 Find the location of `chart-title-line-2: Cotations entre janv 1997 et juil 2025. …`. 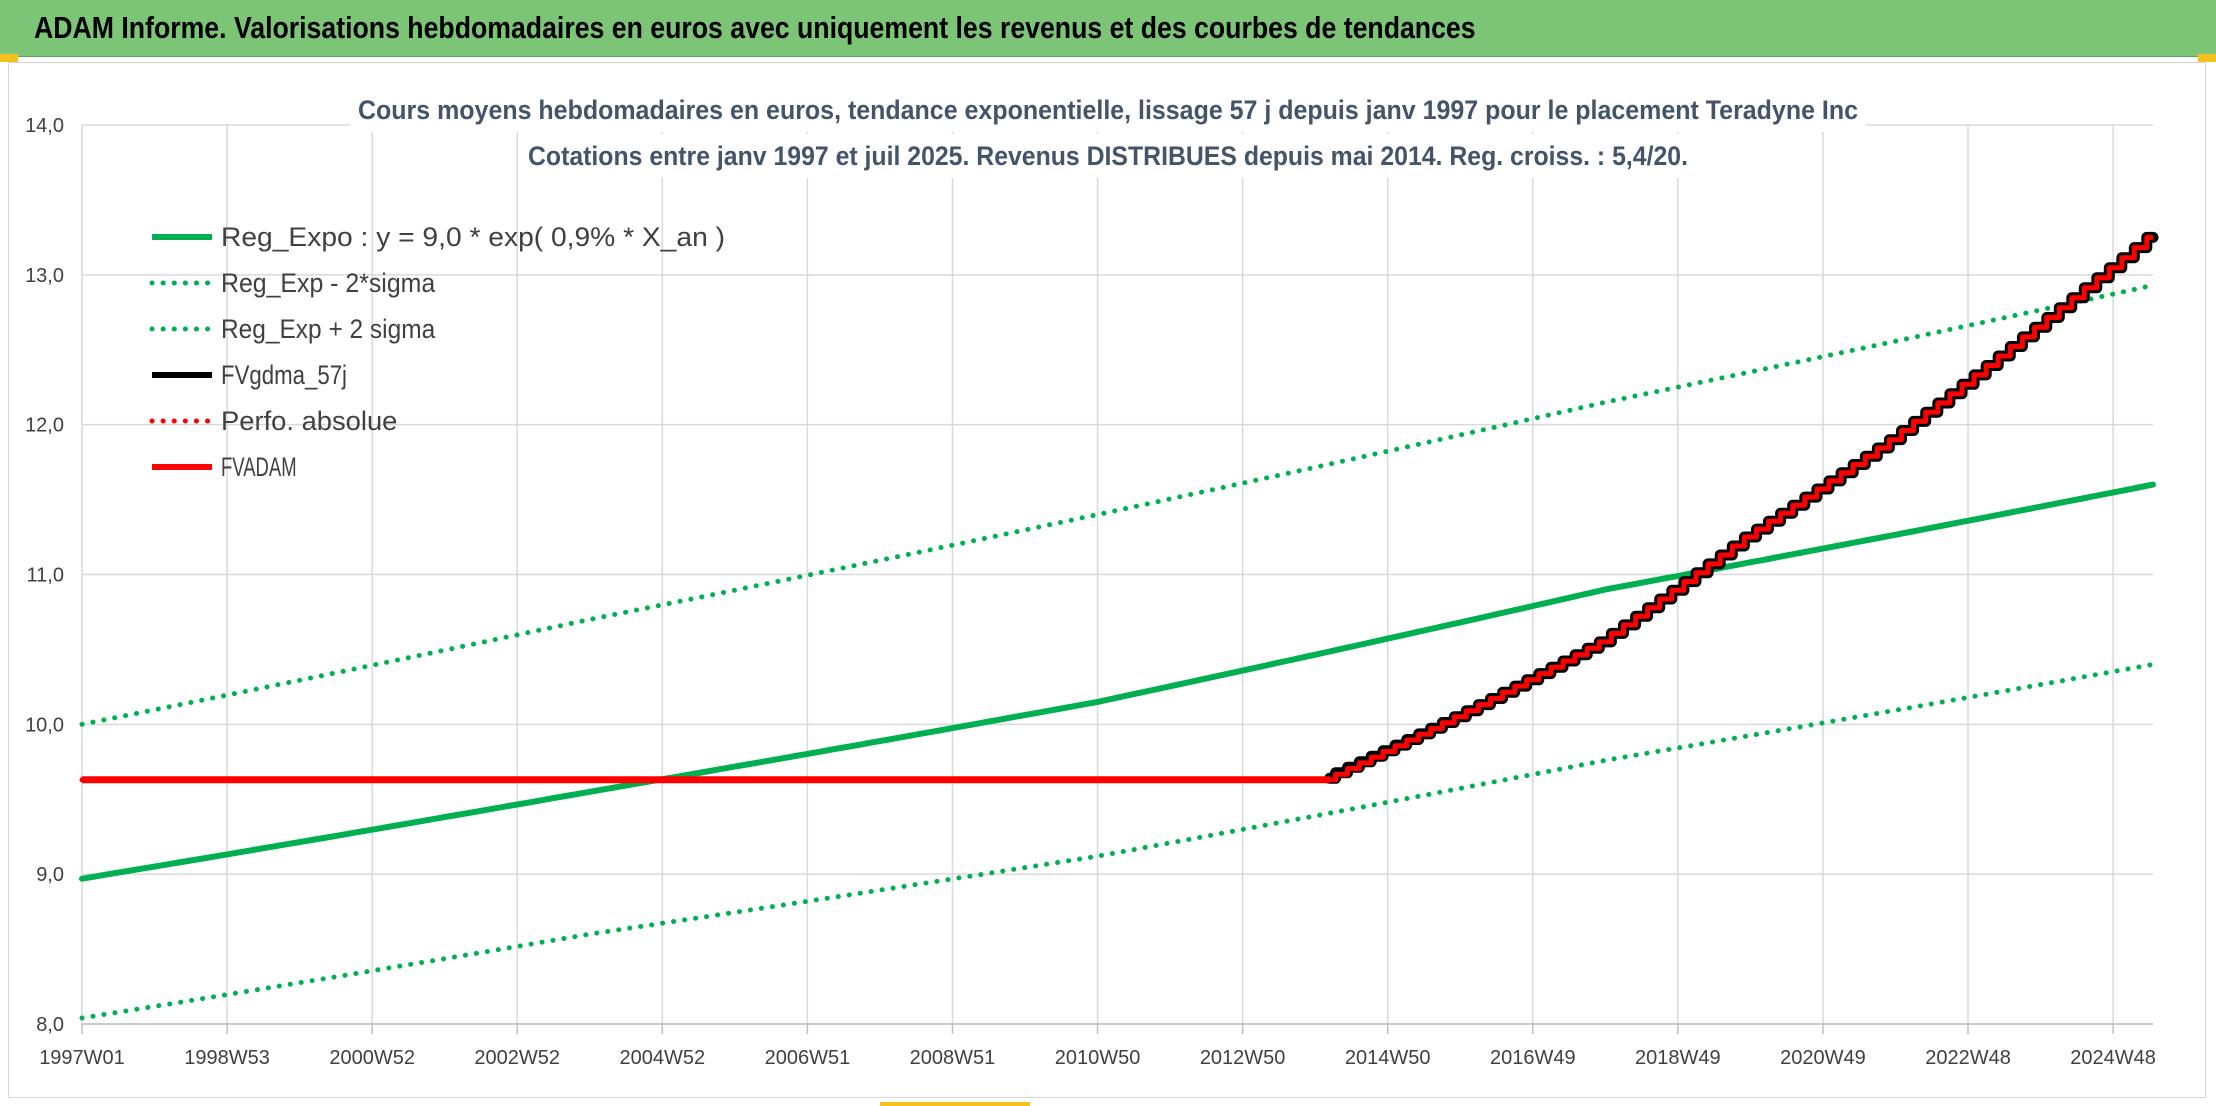

chart-title-line-2: Cotations entre janv 1997 et juil 2025. … is located at coordinates (1108, 156).